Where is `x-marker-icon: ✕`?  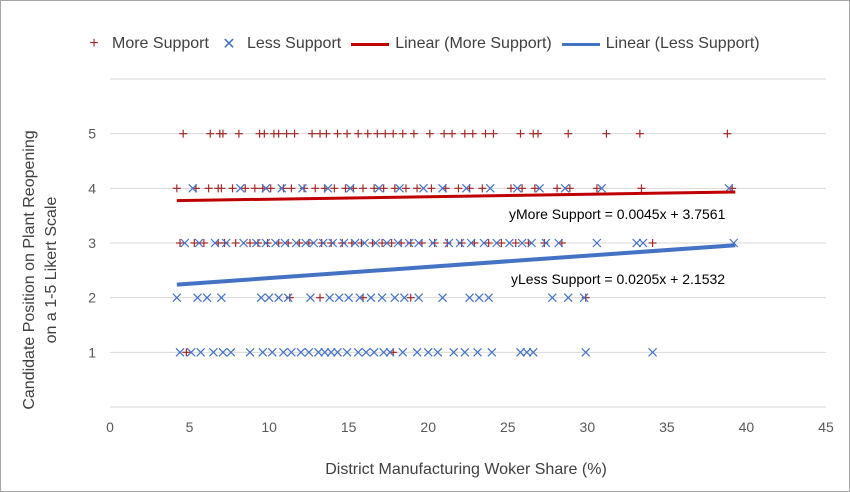
x-marker-icon: ✕ is located at coordinates (229, 44).